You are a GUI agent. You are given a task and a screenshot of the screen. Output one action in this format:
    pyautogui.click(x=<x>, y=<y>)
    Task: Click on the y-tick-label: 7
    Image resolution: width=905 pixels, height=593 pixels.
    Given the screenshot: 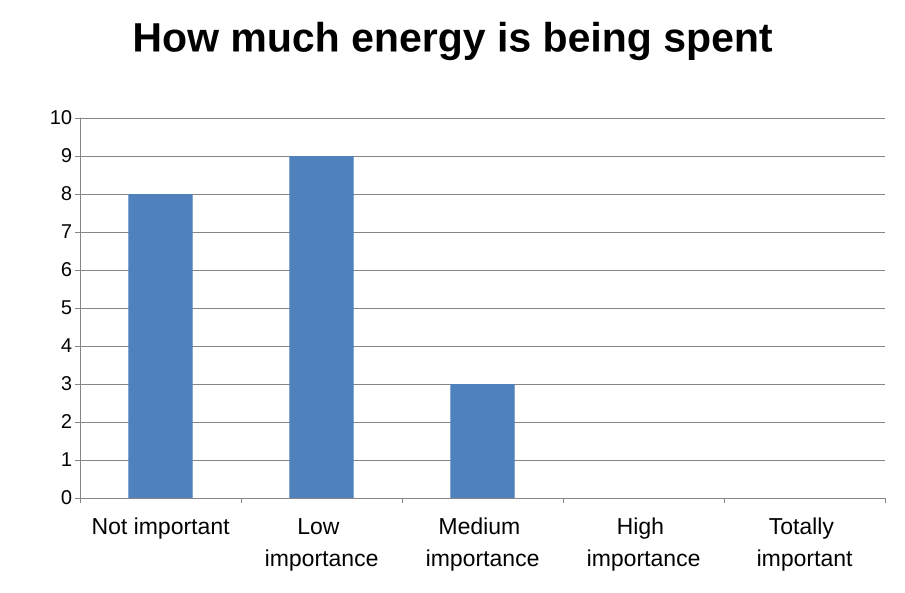 What is the action you would take?
    pyautogui.click(x=66, y=232)
    